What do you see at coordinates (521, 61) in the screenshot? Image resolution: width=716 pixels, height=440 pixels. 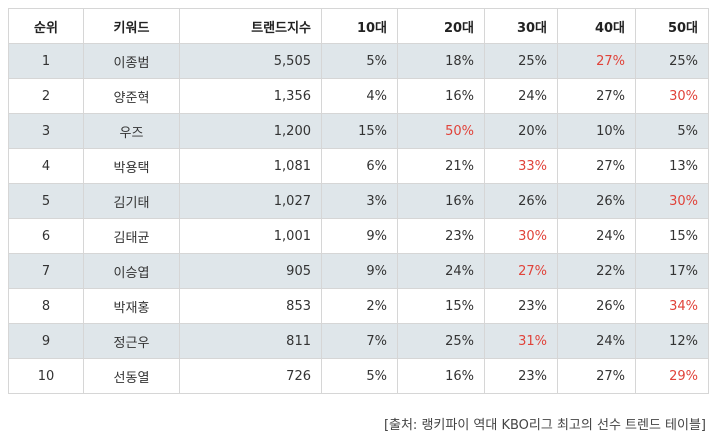 I see `cell-30s: 25%` at bounding box center [521, 61].